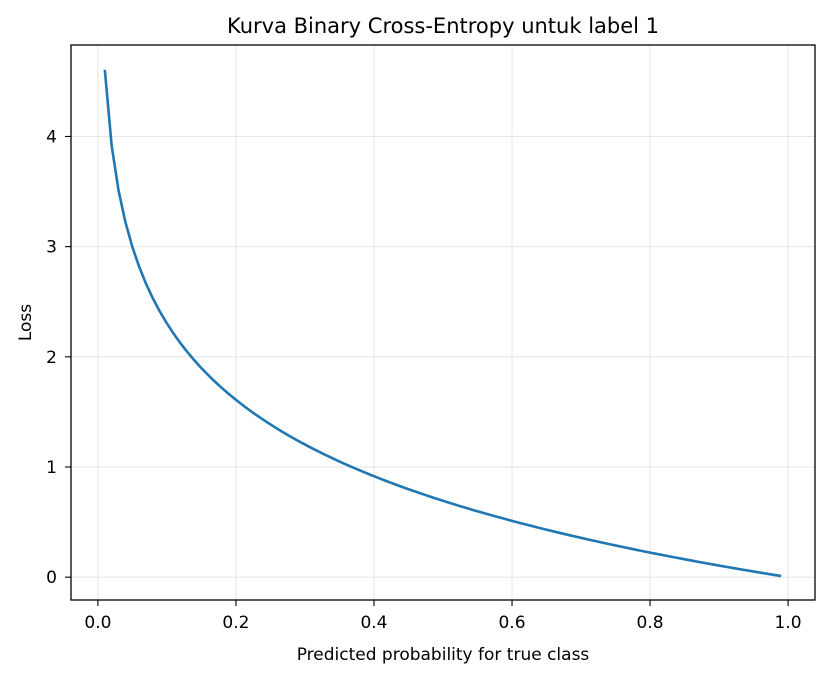 Image resolution: width=830 pixels, height=678 pixels. What do you see at coordinates (443, 655) in the screenshot?
I see `x-axis-label: Predicted probability for true class` at bounding box center [443, 655].